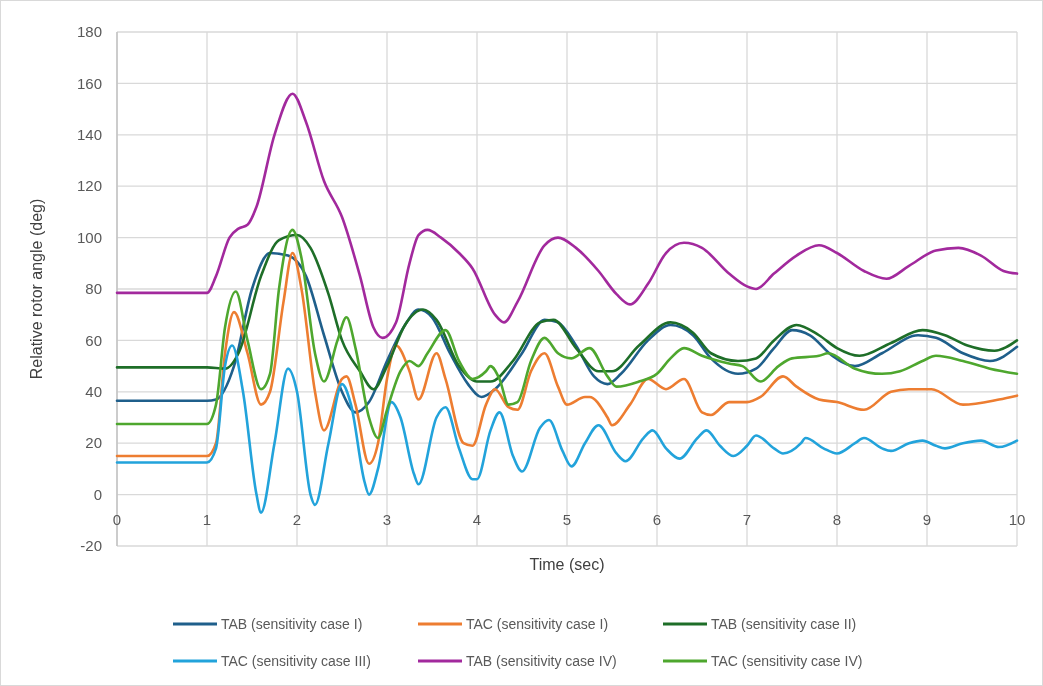 The height and width of the screenshot is (686, 1043). What do you see at coordinates (89, 83) in the screenshot?
I see `y-tick-label: 160` at bounding box center [89, 83].